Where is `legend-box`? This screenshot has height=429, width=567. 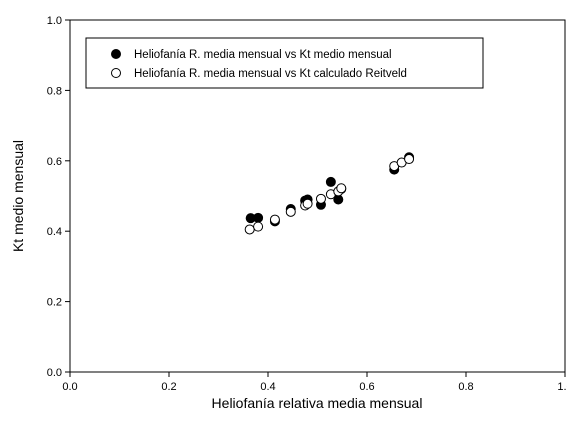 legend-box is located at coordinates (284, 63).